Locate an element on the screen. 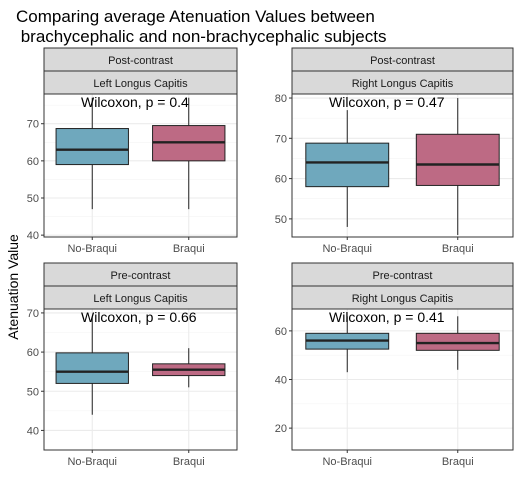  wilcoxon-annotation: Wilcoxon, p = 0.4 is located at coordinates (135, 102).